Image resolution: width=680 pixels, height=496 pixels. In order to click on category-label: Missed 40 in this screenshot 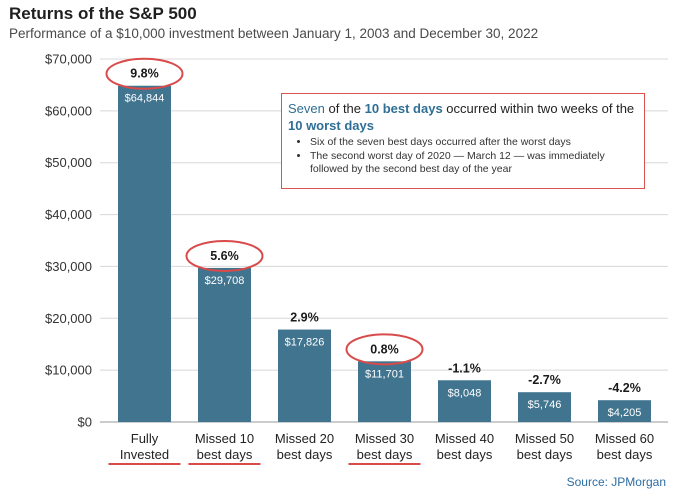, I will do `click(464, 438)`.